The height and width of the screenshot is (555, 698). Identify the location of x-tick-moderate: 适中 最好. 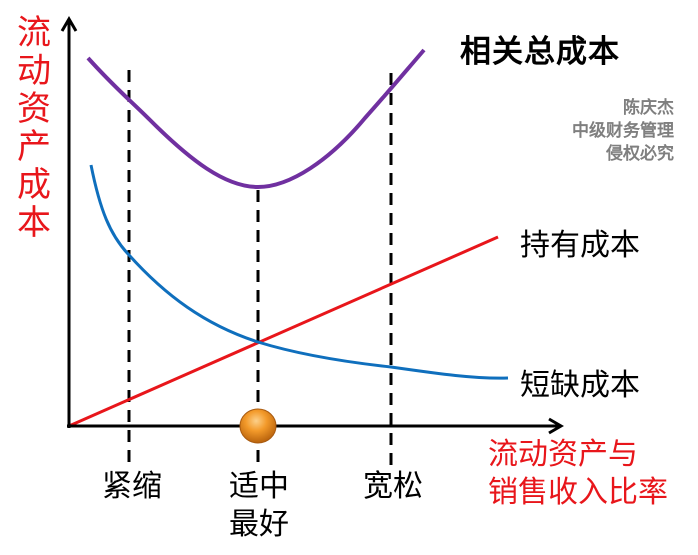
(259, 506).